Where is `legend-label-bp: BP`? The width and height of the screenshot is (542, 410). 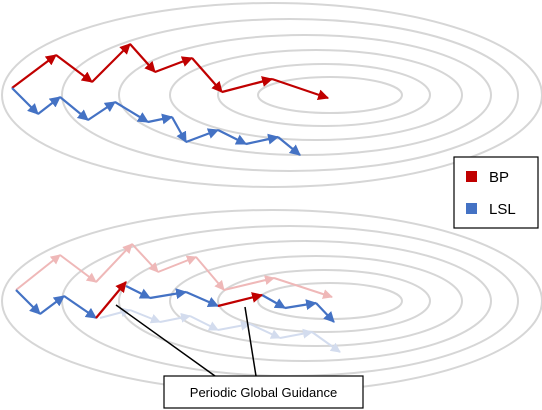 legend-label-bp: BP is located at coordinates (499, 177).